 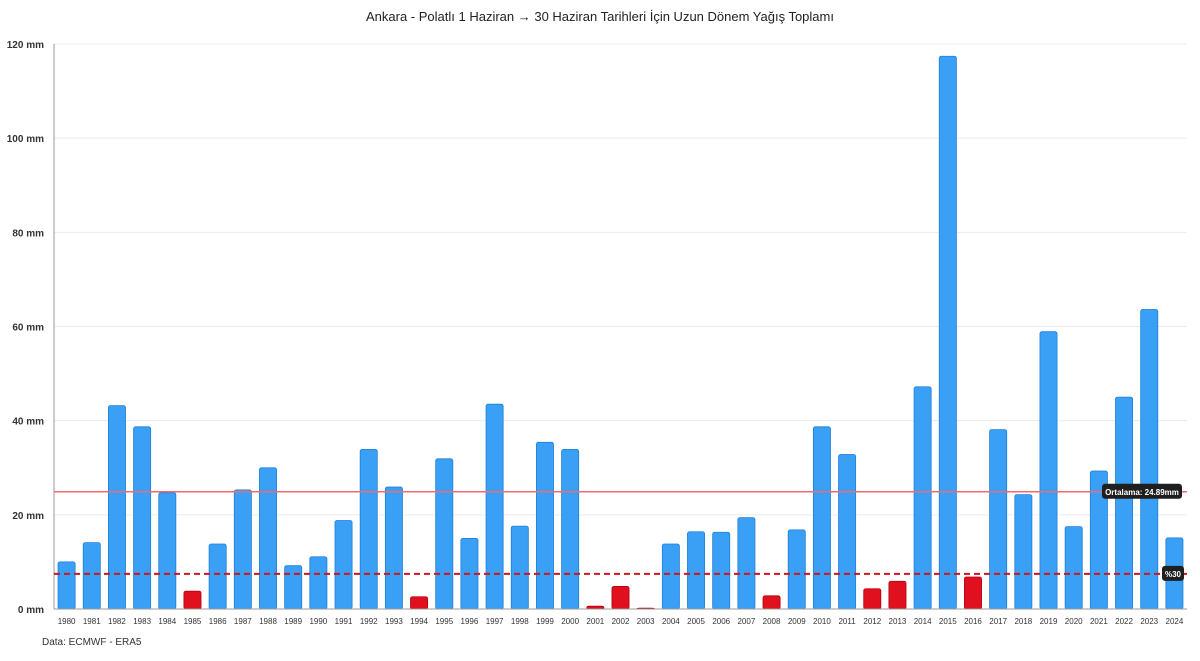 I want to click on x-tick-label: 1986, so click(x=218, y=621).